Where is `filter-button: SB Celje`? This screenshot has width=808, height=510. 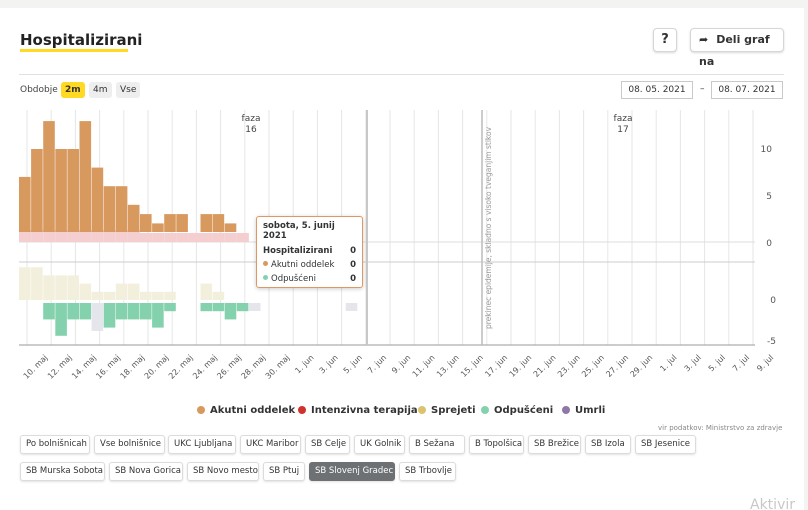
filter-button: SB Celje is located at coordinates (327, 444).